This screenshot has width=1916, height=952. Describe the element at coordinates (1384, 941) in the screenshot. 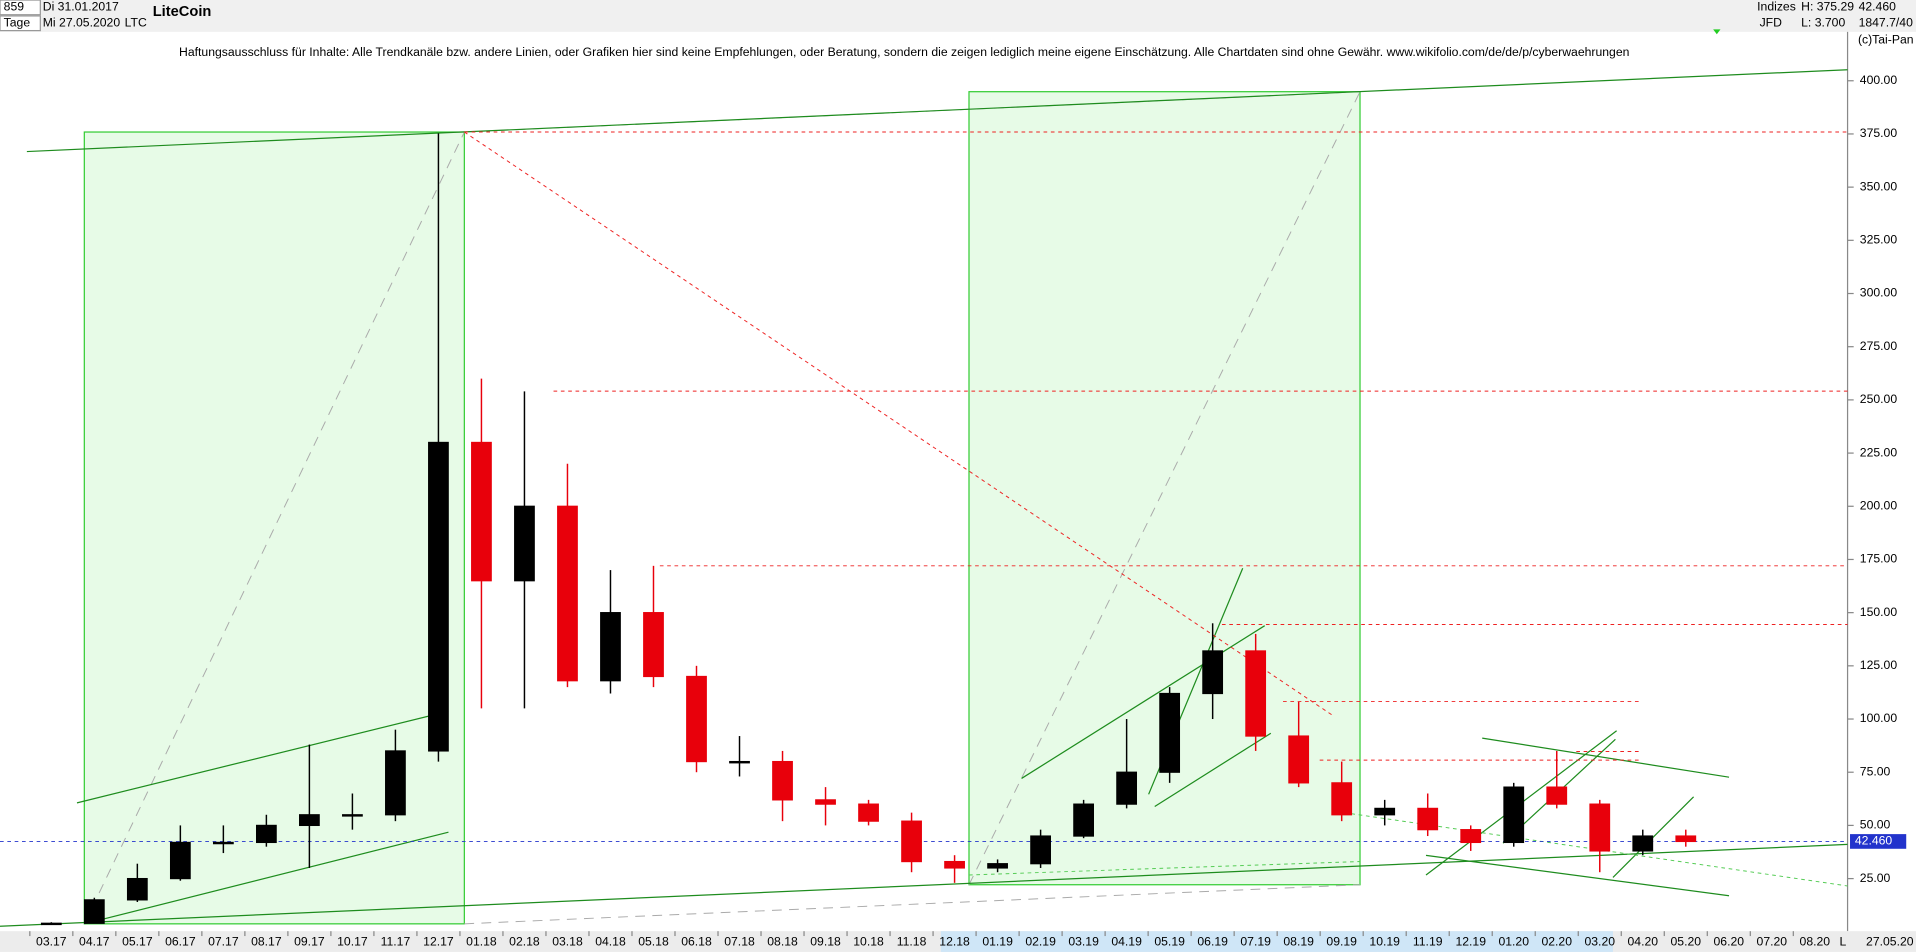

I see `x-tick-label: 10.19` at that location.